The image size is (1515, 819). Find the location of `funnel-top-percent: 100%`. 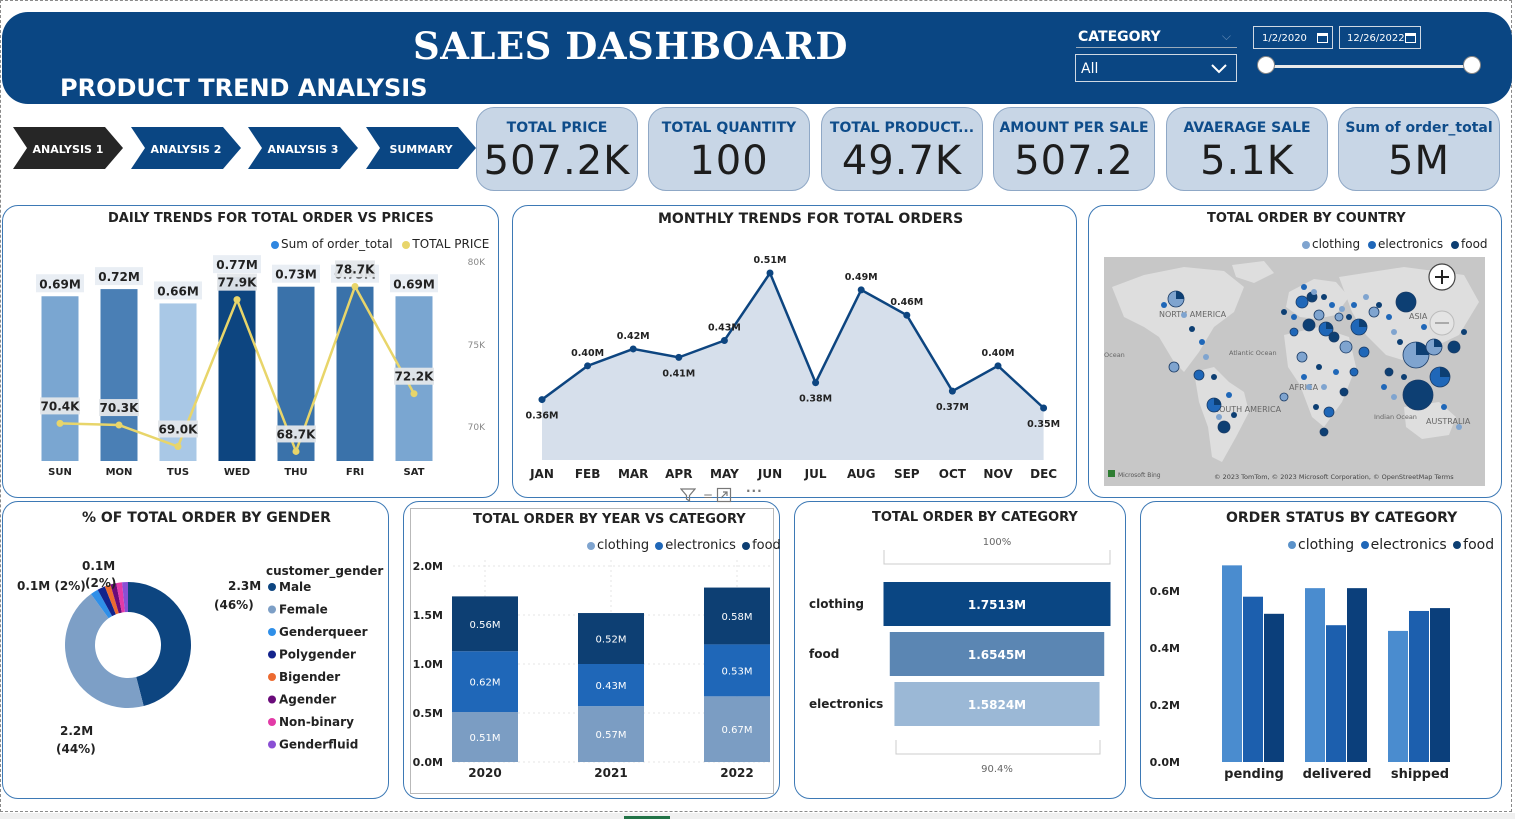

funnel-top-percent: 100% is located at coordinates (997, 542).